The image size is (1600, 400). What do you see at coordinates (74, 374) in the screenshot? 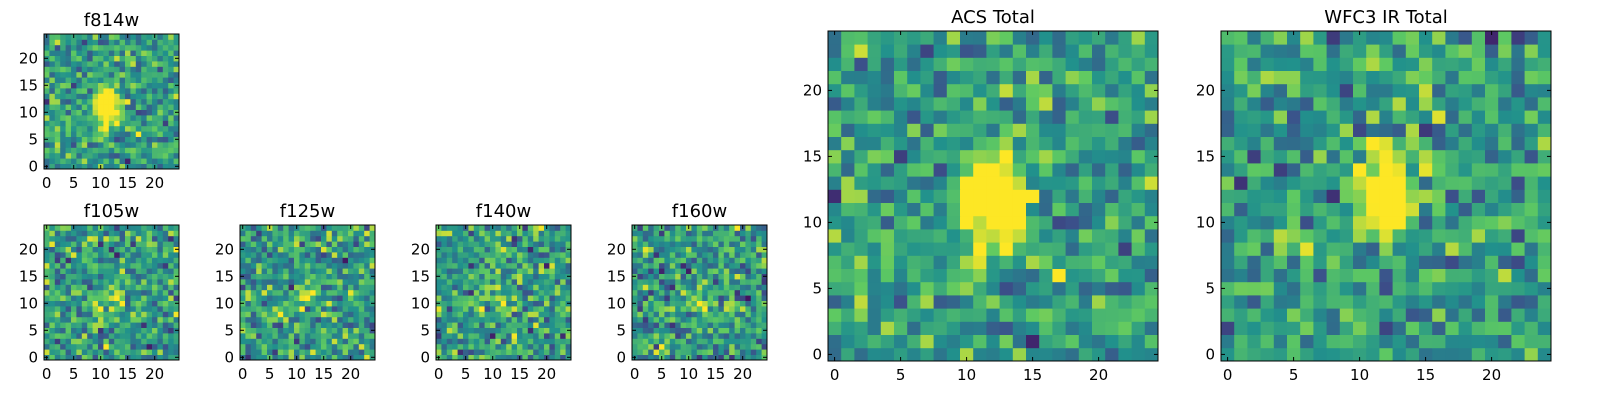
I see `x-tick-label: 5` at bounding box center [74, 374].